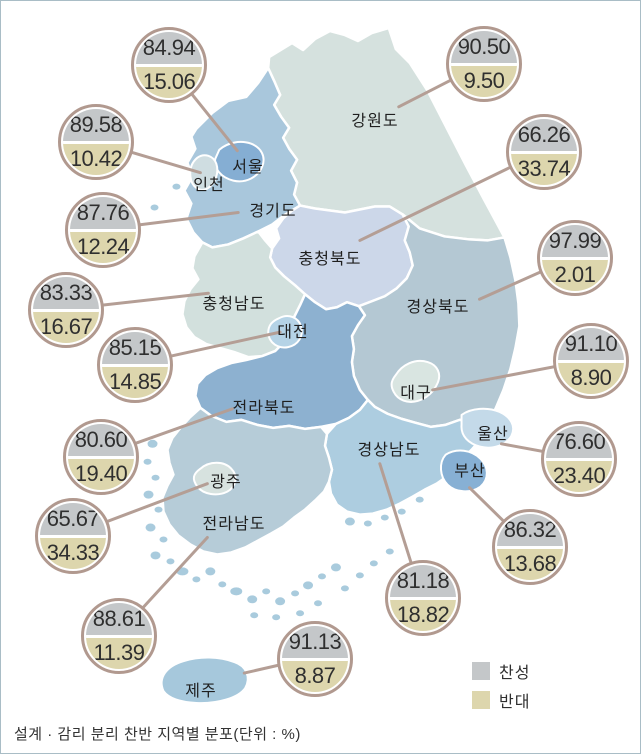 This screenshot has width=641, height=754. I want to click on badge-busan-oppose: 13.68, so click(530, 564).